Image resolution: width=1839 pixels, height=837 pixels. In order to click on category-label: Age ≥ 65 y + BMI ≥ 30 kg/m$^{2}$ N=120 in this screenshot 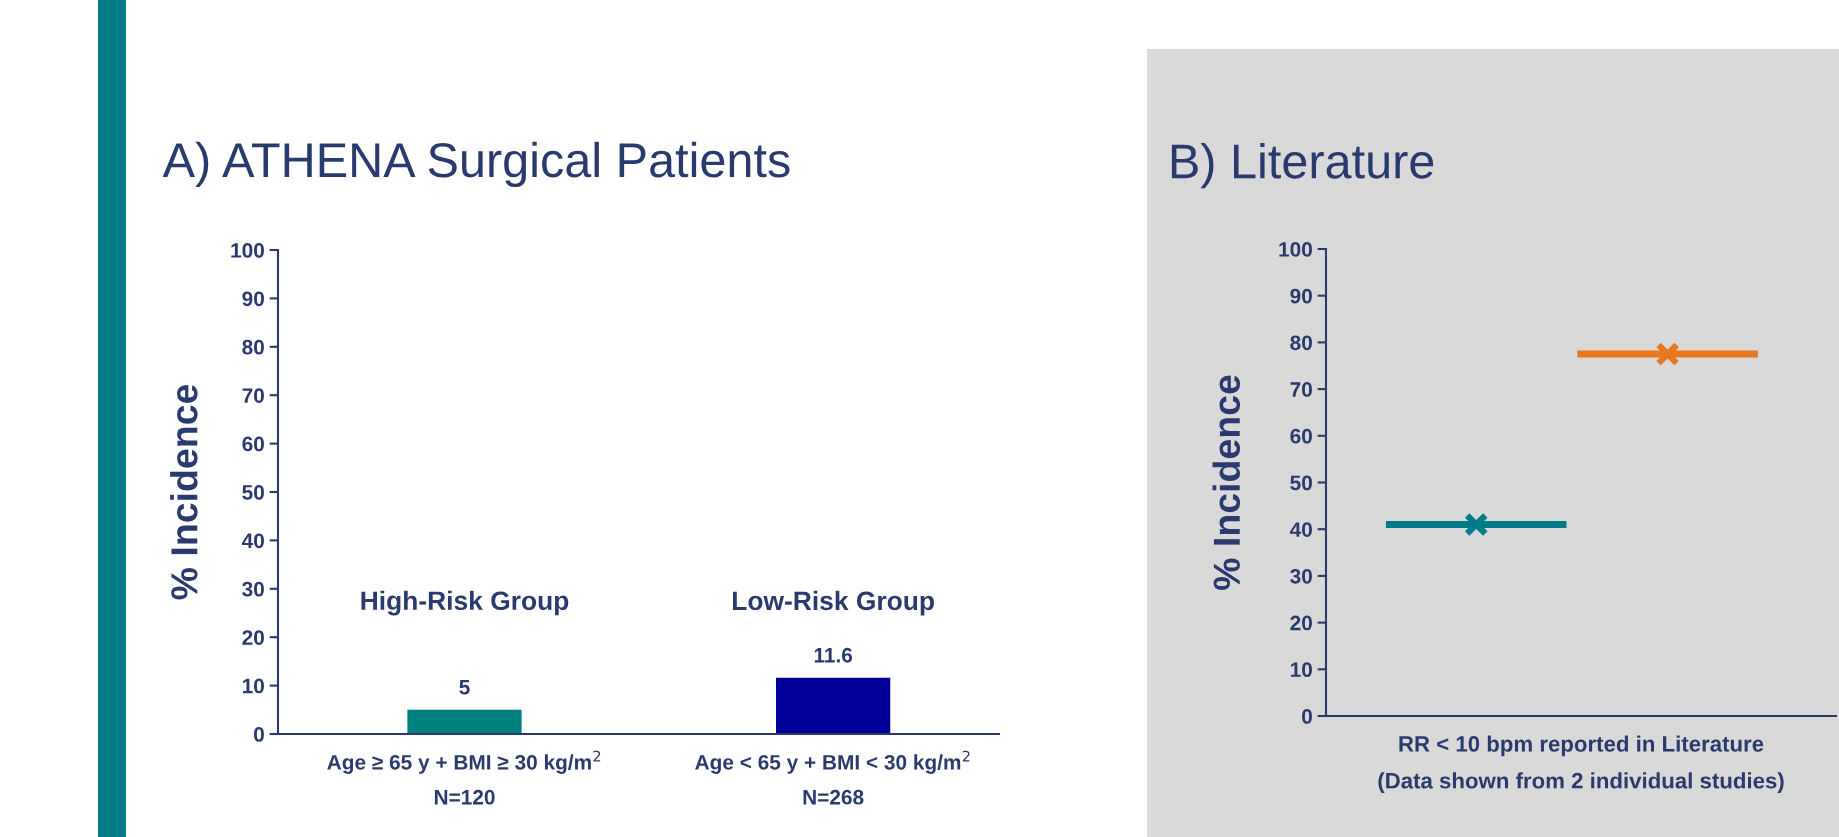, I will do `click(464, 777)`.